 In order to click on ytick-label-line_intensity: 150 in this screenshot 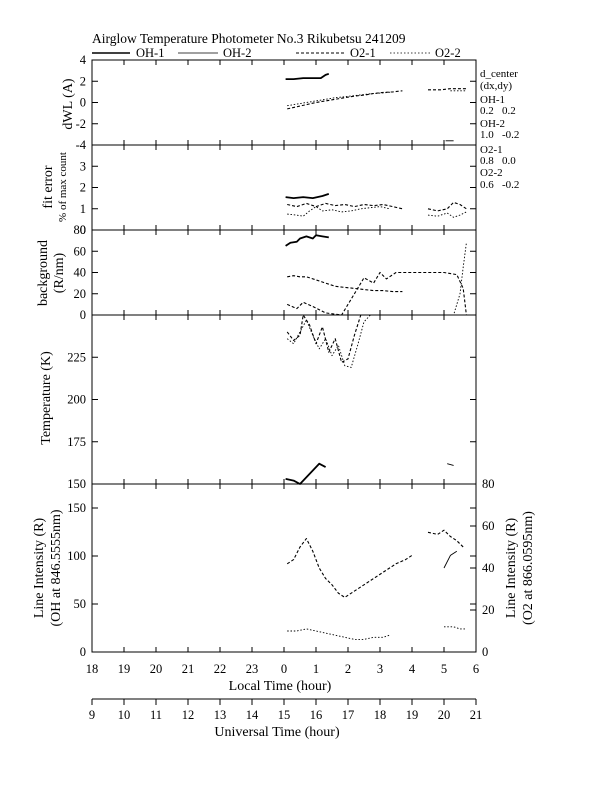, I will do `click(76, 508)`.